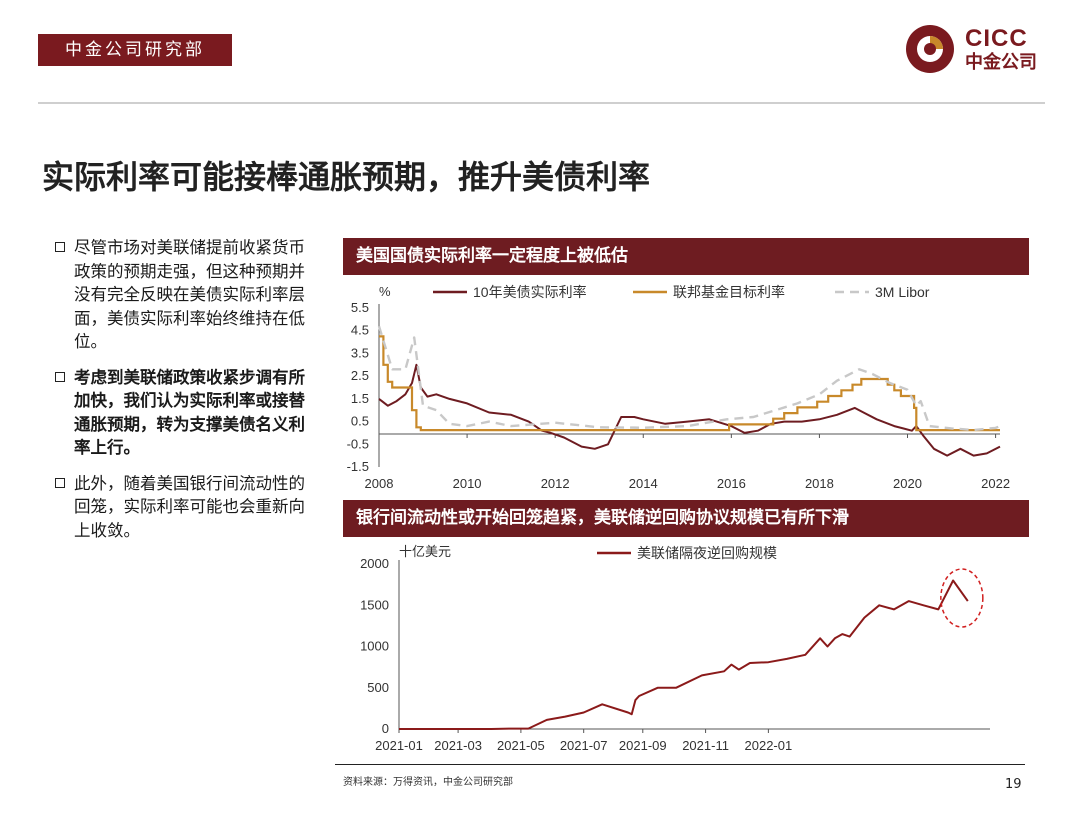  I want to click on page-number: 19, so click(1013, 784).